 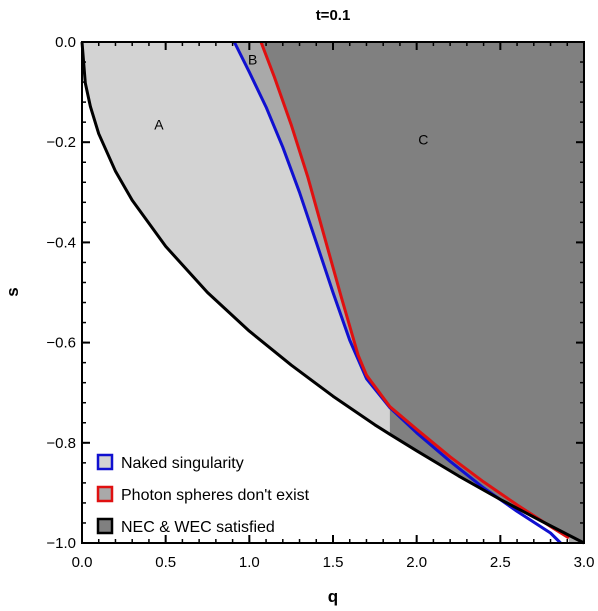 I want to click on y-tick-label: −0.2, so click(x=61, y=142).